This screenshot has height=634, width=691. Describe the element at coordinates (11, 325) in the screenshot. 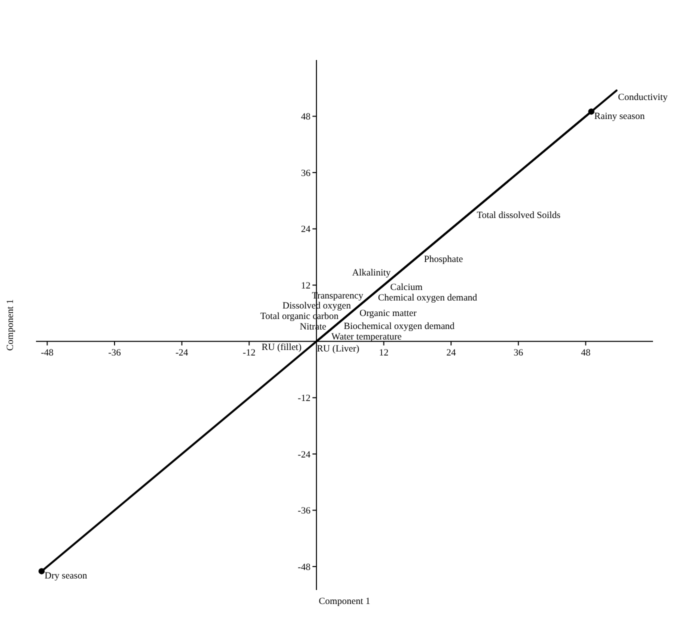

I see `y-axis-title: Component 1` at that location.